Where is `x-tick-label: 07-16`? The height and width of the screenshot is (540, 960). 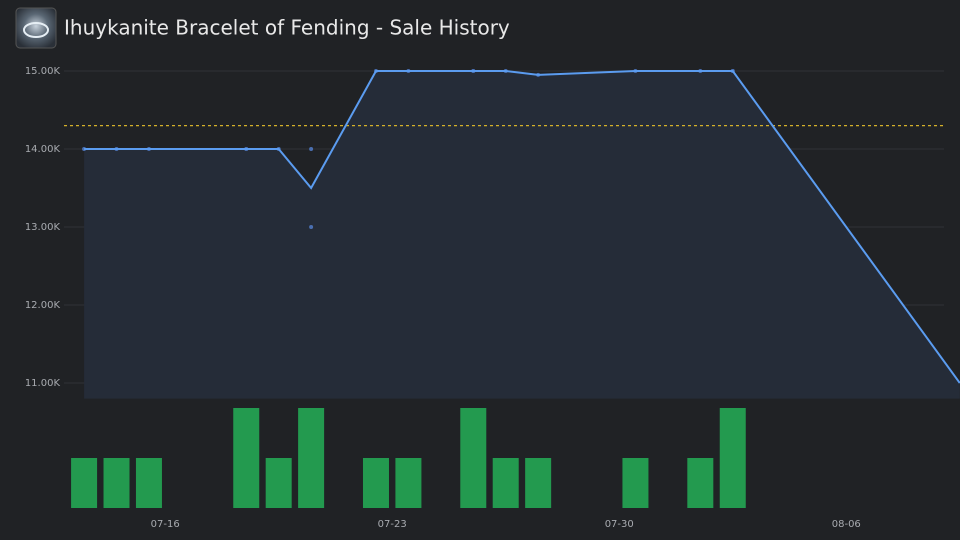 x-tick-label: 07-16 is located at coordinates (165, 524).